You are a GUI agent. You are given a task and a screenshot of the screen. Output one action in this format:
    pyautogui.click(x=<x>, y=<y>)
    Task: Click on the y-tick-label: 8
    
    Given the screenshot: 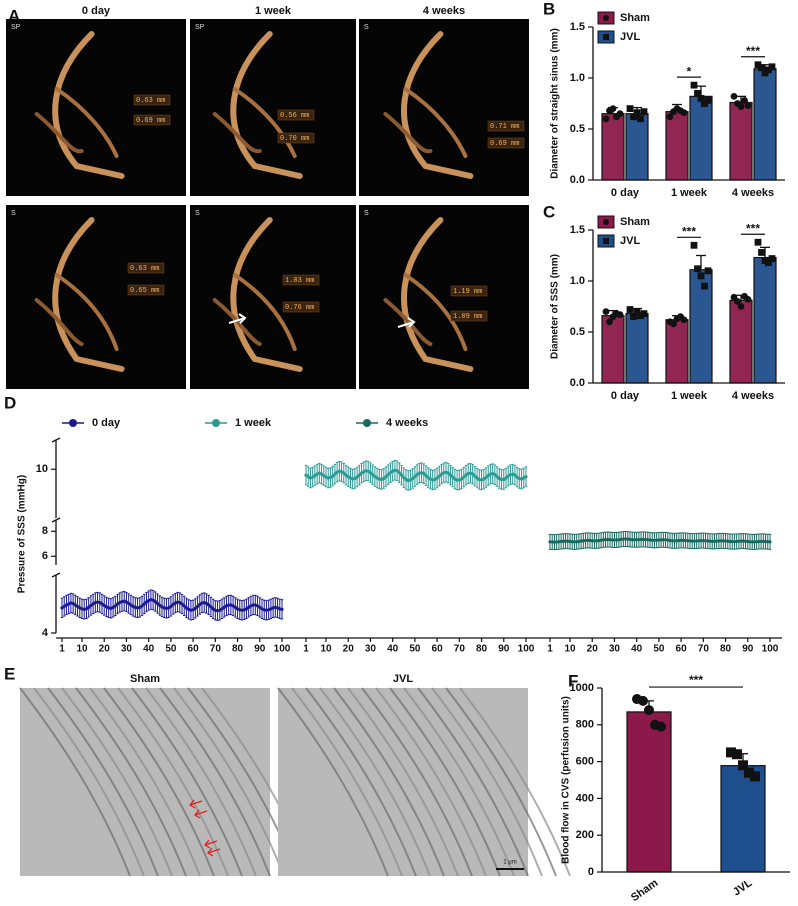 What is the action you would take?
    pyautogui.click(x=45, y=531)
    